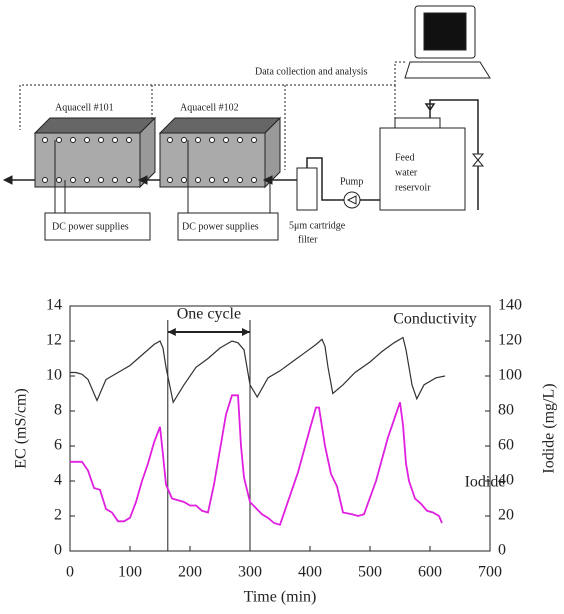 This screenshot has width=564, height=614. I want to click on keyboard, so click(447, 70).